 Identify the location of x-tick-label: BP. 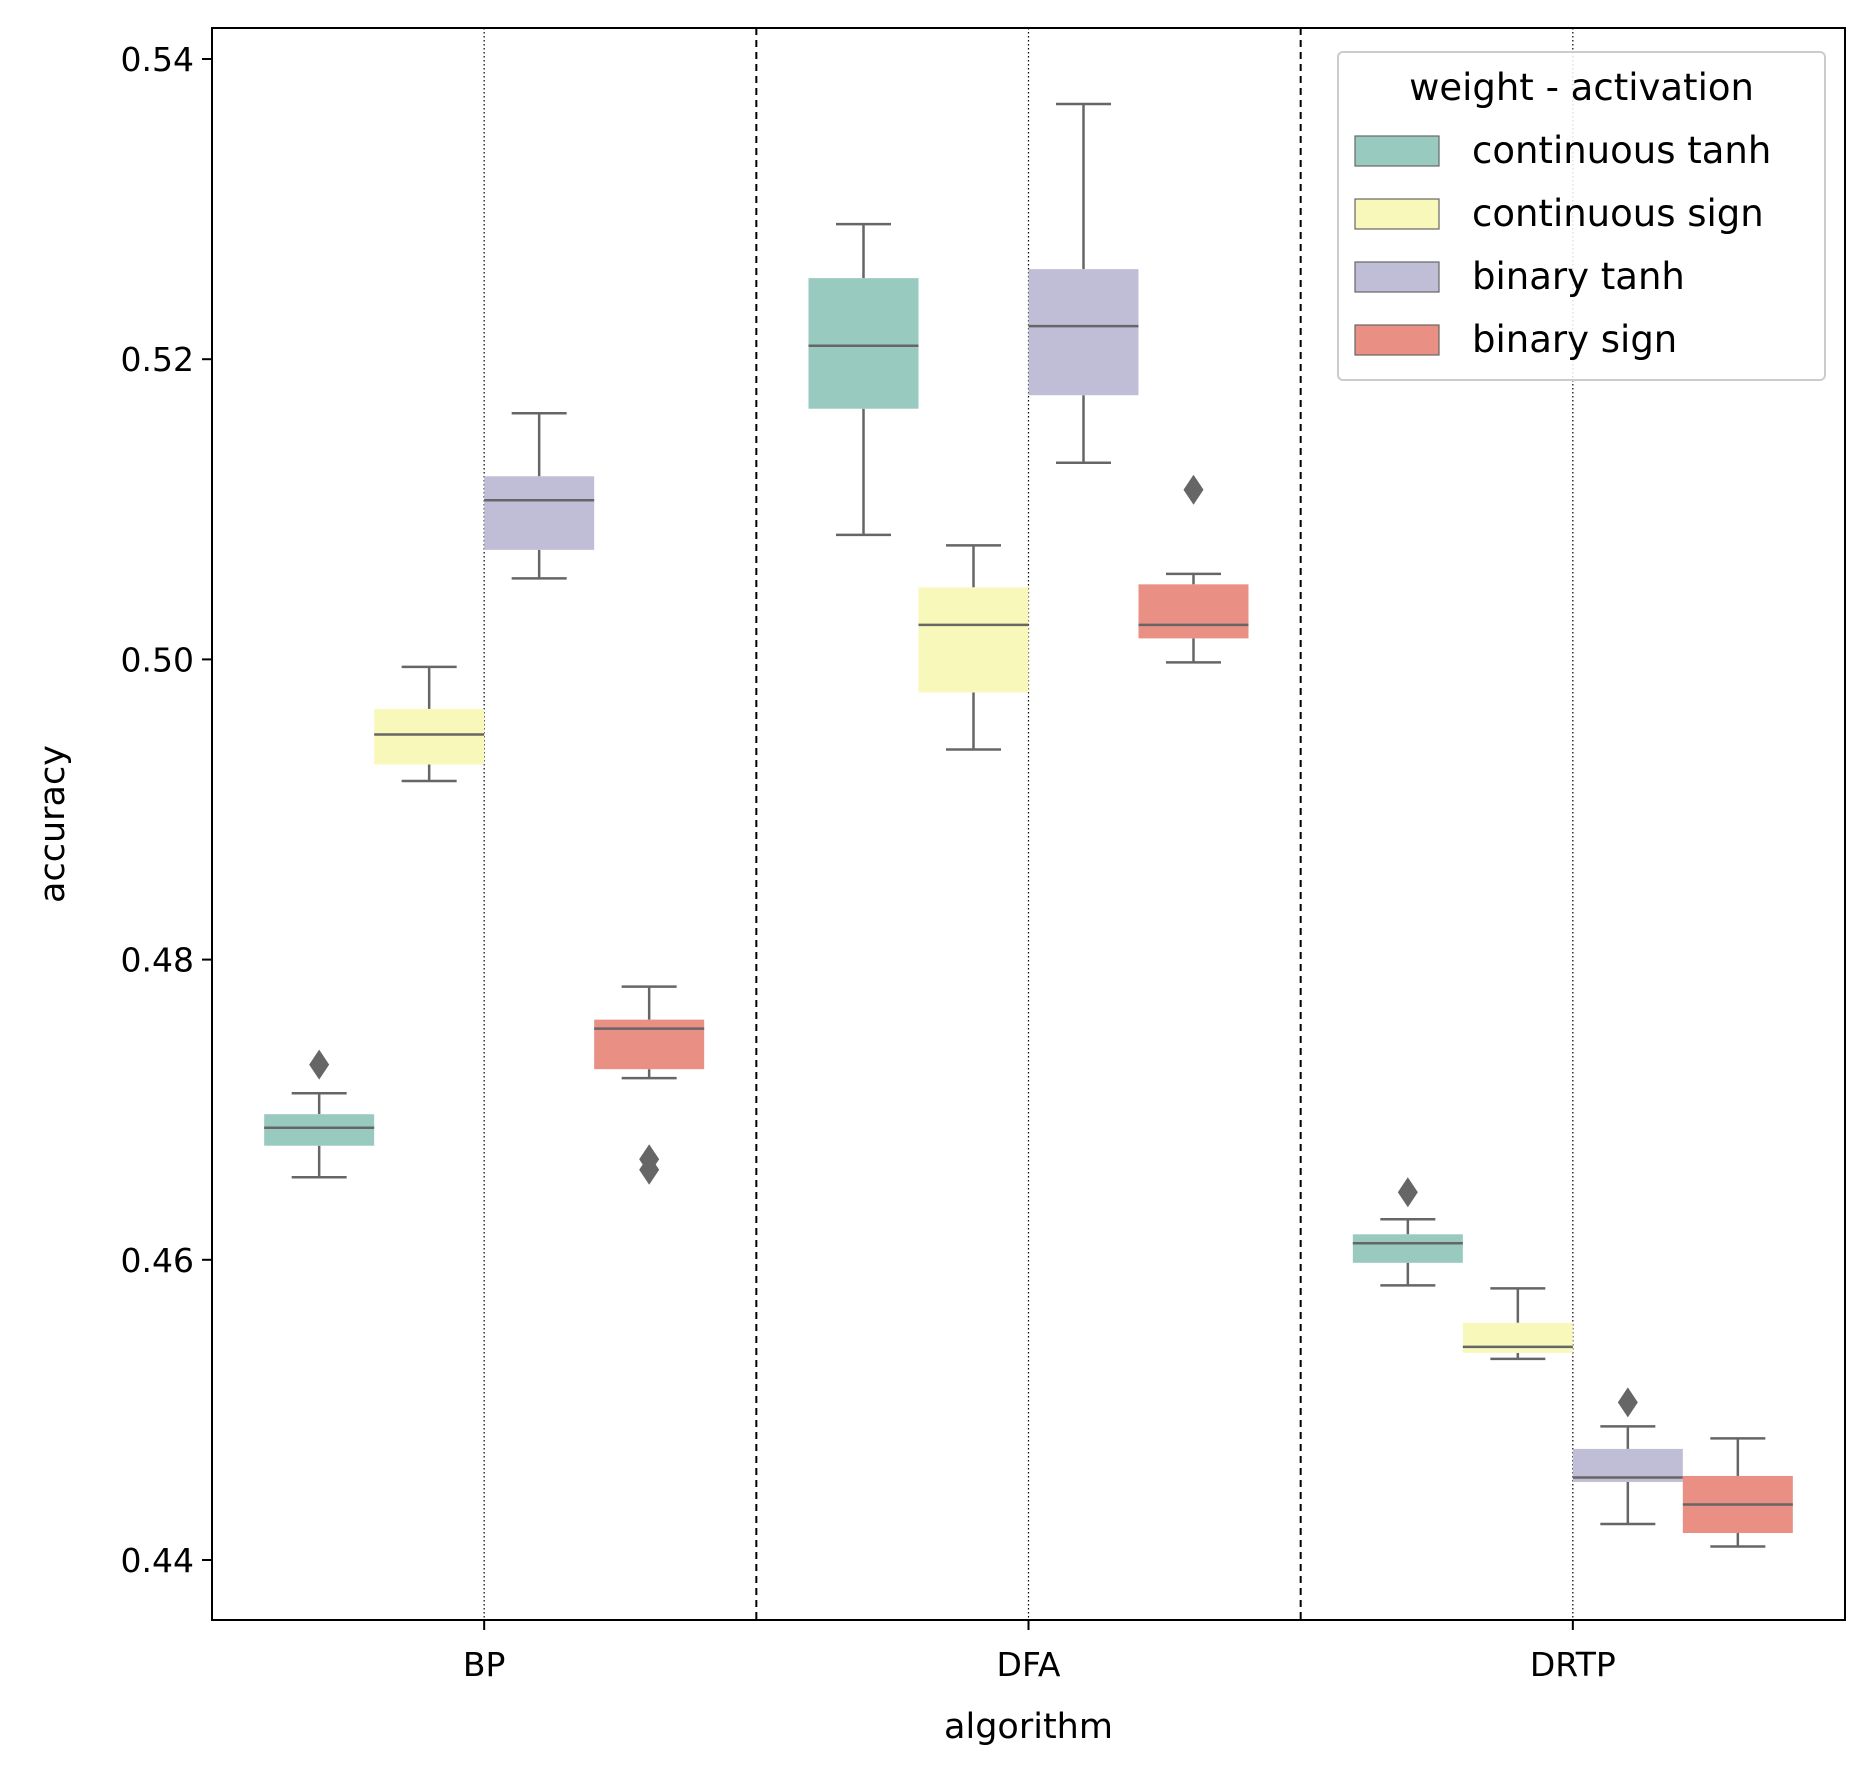
(484, 1664).